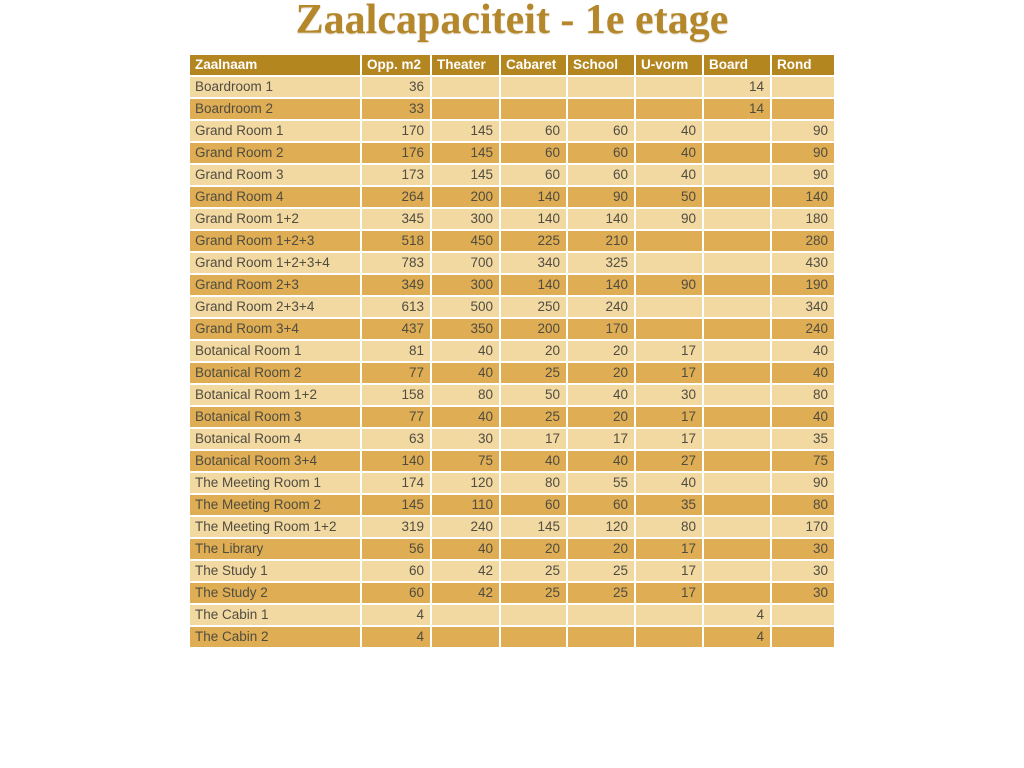 This screenshot has width=1024, height=768. Describe the element at coordinates (396, 351) in the screenshot. I see `capacity-cell: 81` at that location.